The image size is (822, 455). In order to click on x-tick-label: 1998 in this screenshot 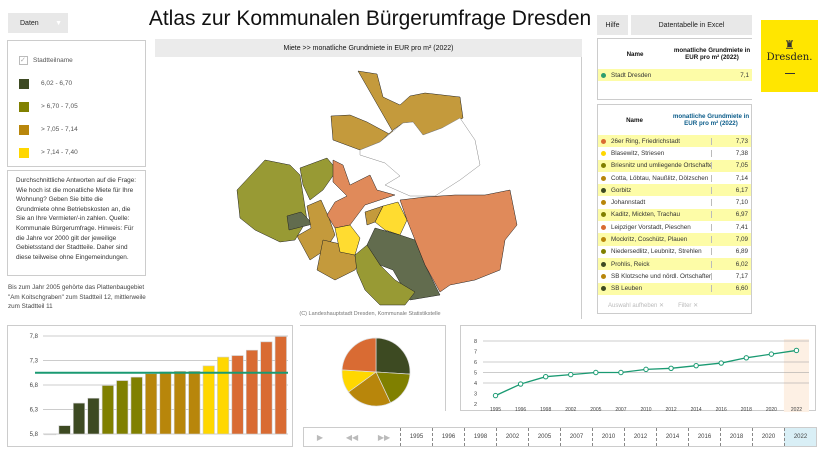, I will do `click(545, 409)`.